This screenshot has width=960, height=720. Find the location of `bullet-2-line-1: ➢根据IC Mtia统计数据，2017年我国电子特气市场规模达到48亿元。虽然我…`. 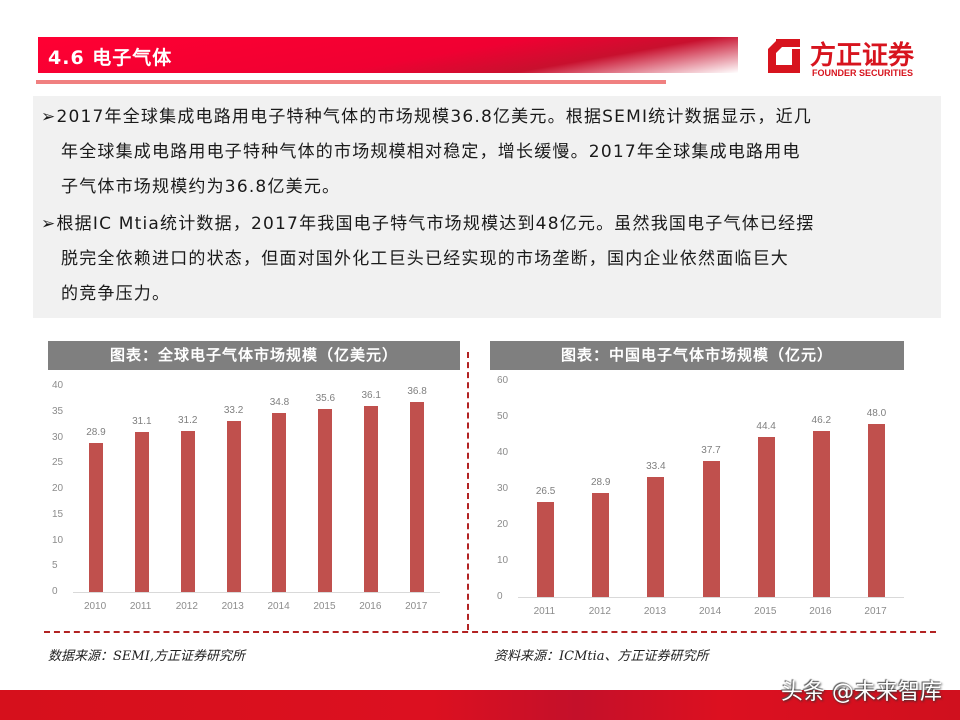

bullet-2-line-1: ➢根据IC Mtia统计数据，2017年我国电子特气市场规模达到48亿元。虽然我… is located at coordinates (428, 224).